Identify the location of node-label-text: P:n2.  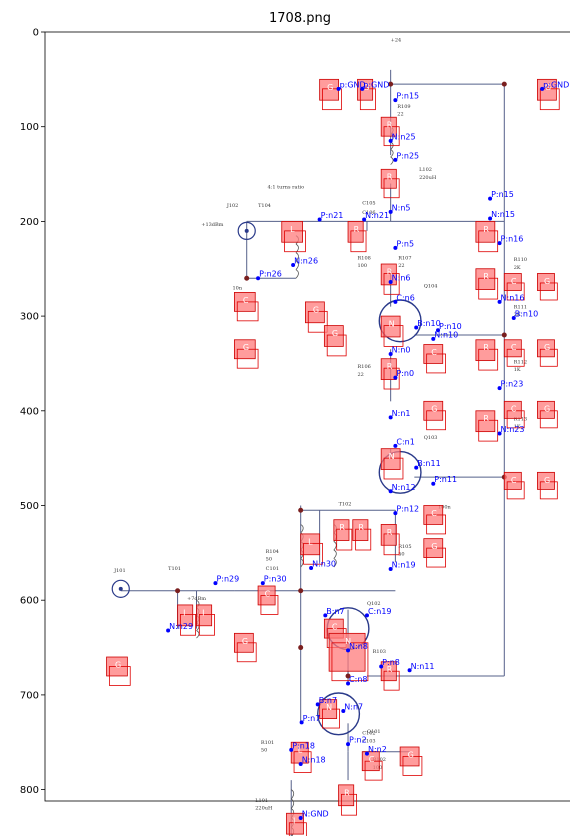
(358, 740).